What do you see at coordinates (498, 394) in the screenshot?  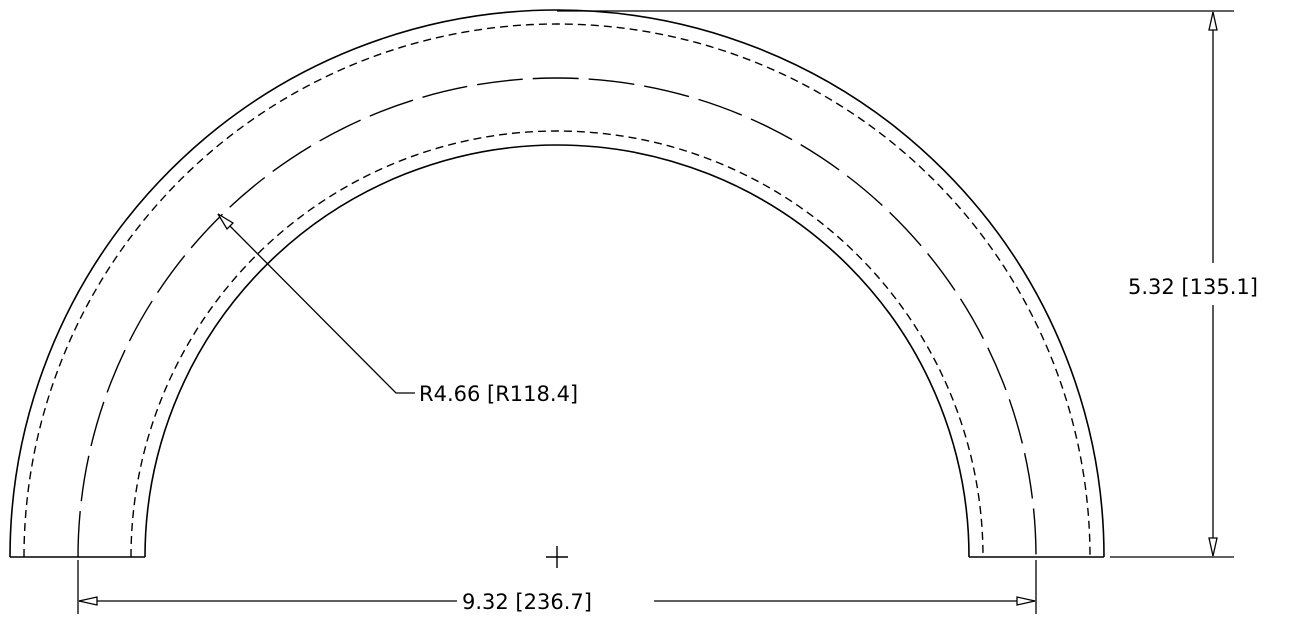 I see `radius-dimension-label: R4.66 [R118.4]` at bounding box center [498, 394].